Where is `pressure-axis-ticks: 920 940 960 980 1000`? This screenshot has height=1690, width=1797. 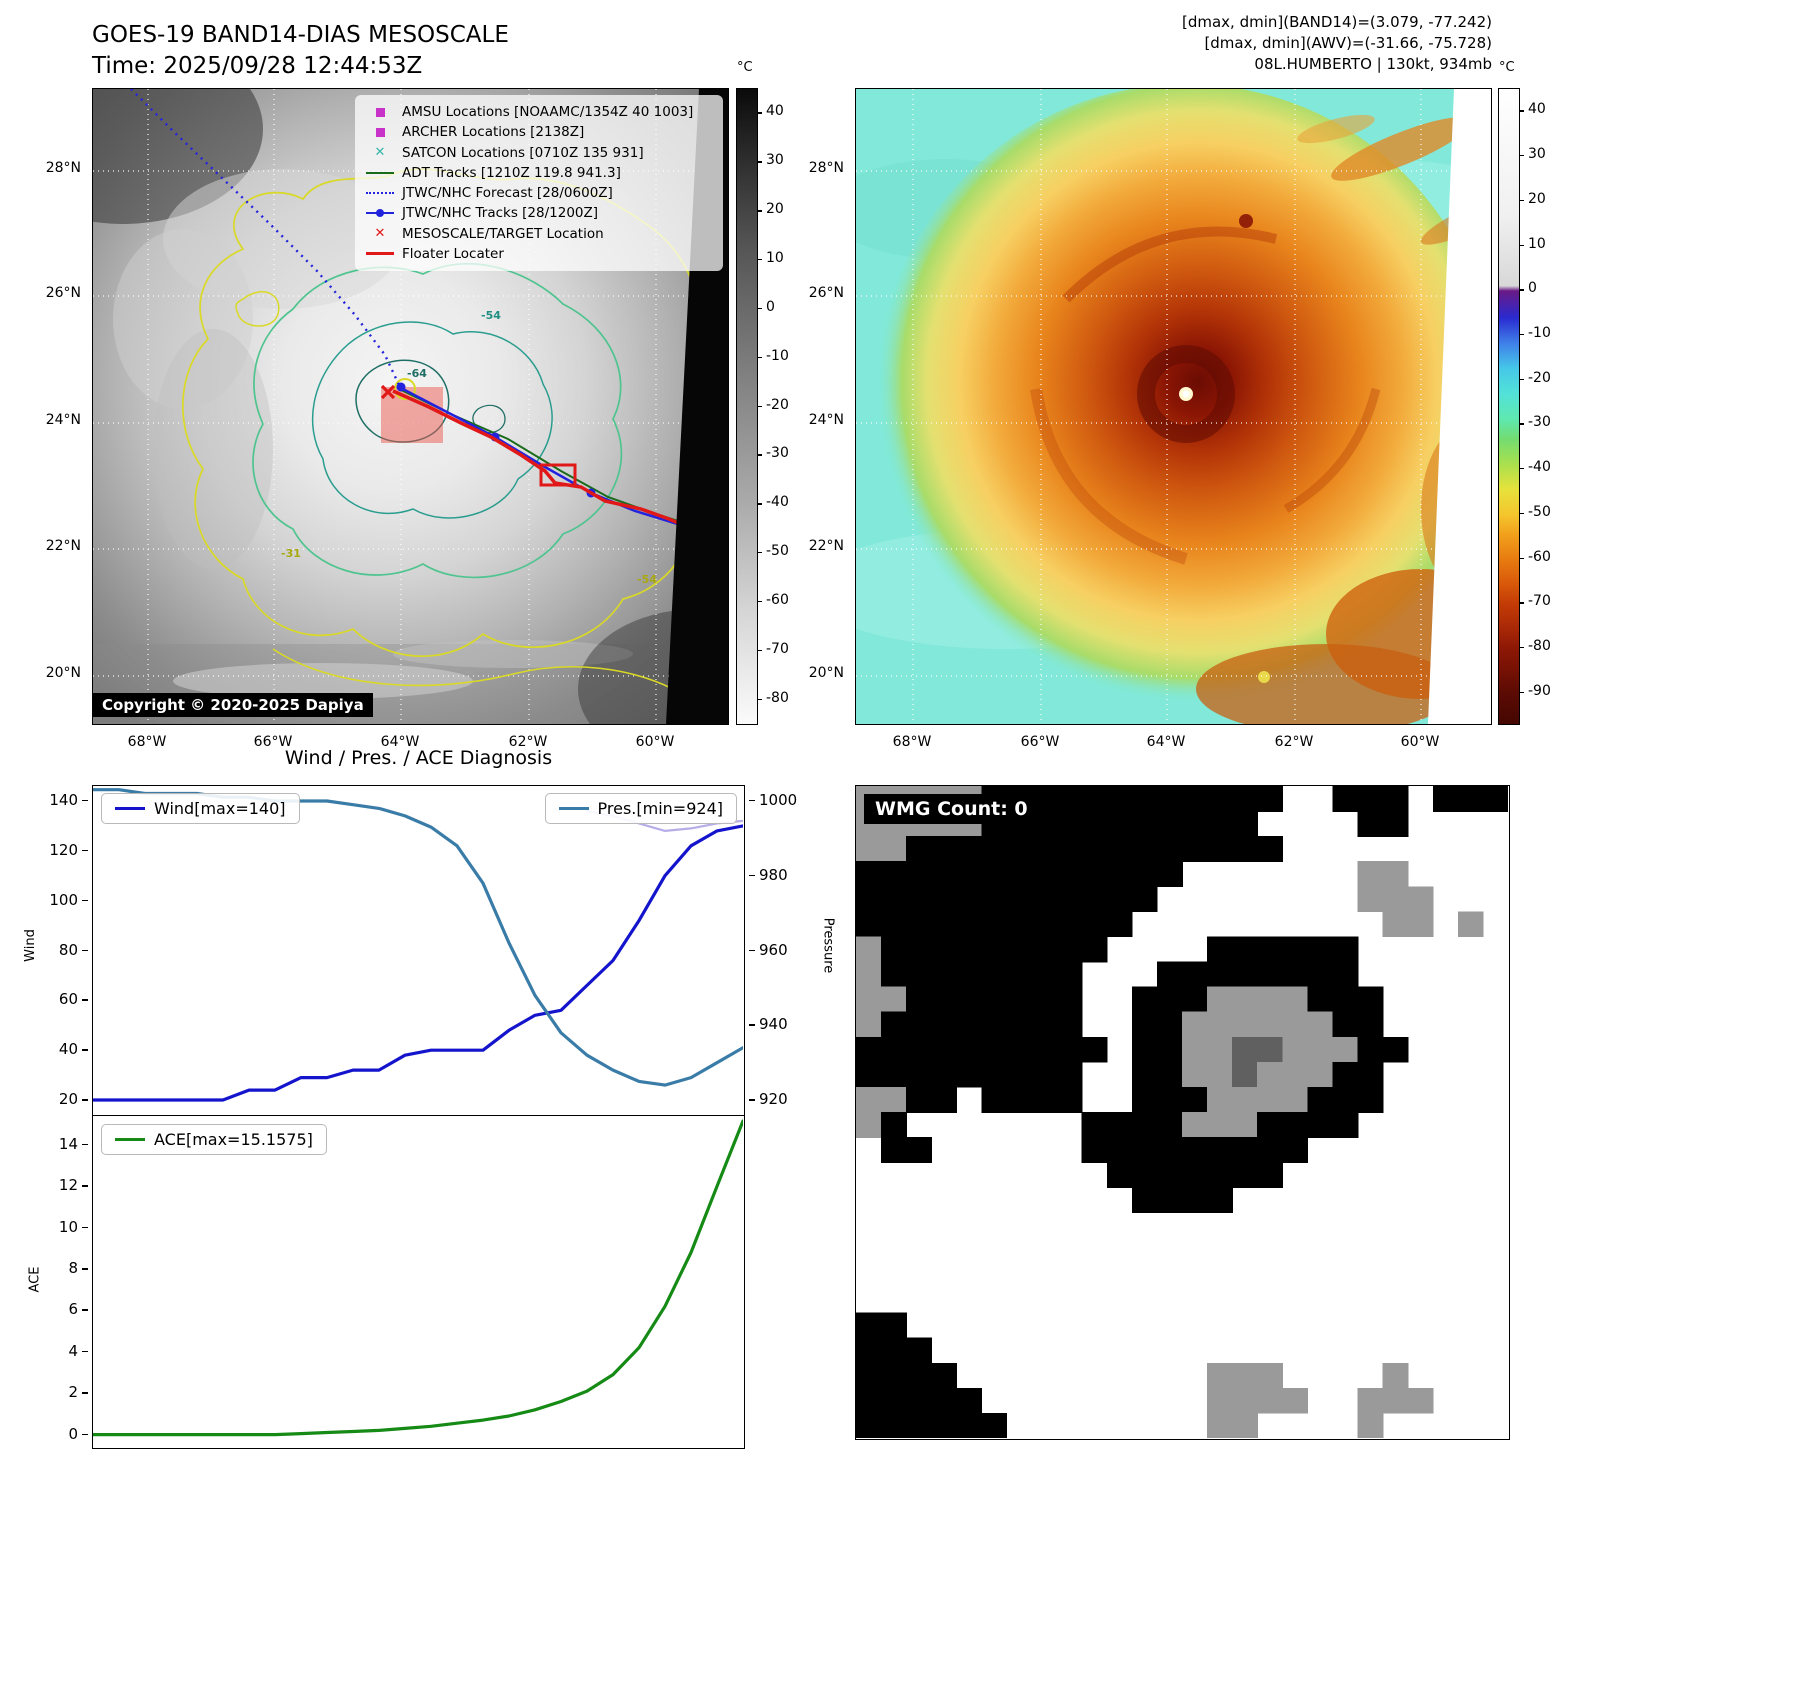 pressure-axis-ticks: 920 940 960 980 1000 is located at coordinates (775, 951).